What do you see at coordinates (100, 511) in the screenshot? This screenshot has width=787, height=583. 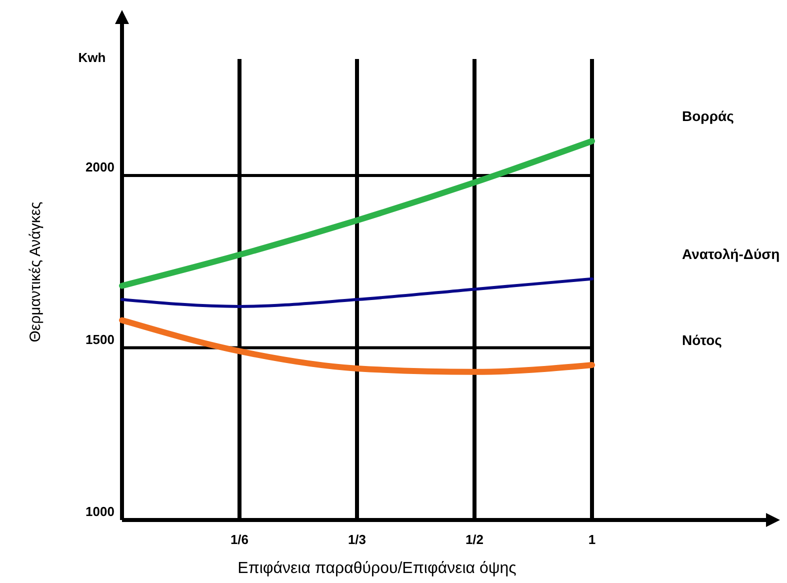 I see `y-tick-label: 1000` at bounding box center [100, 511].